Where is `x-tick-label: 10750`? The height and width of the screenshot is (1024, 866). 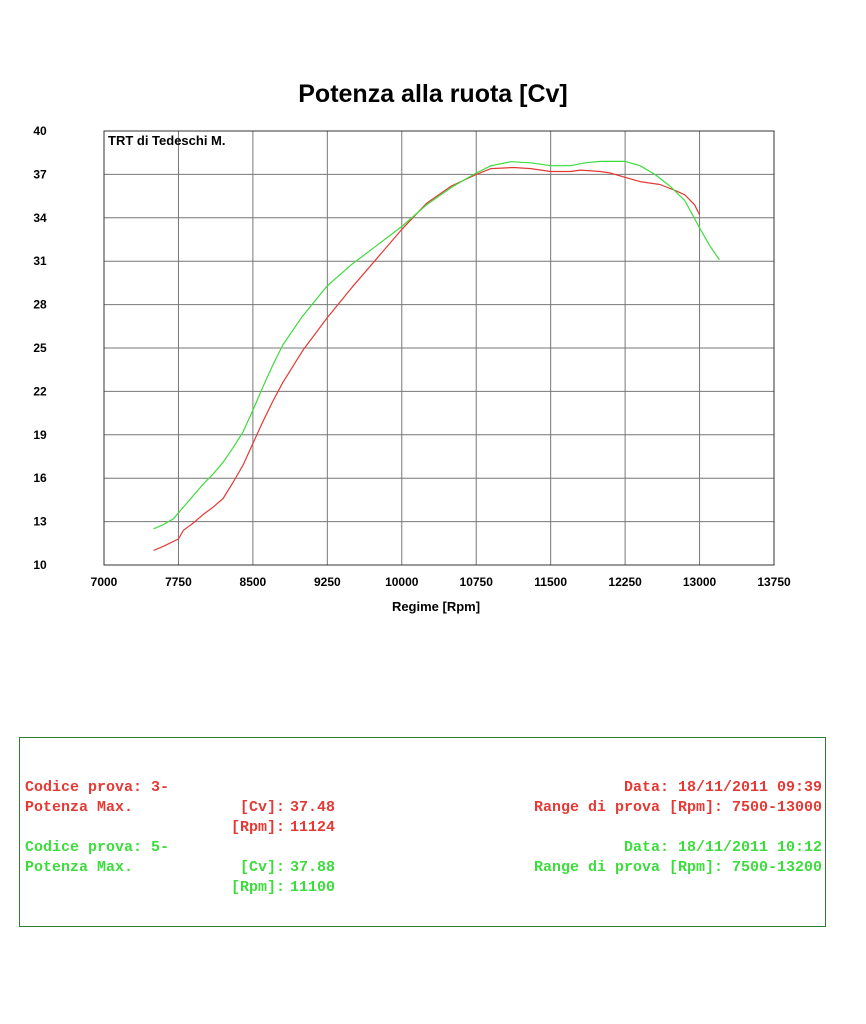
x-tick-label: 10750 is located at coordinates (477, 582).